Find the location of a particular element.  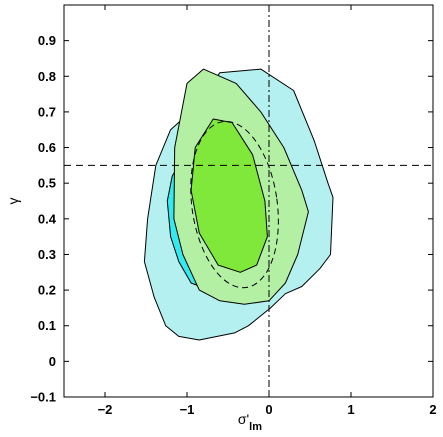

y-tick-label: 0.1 is located at coordinates (47, 325).